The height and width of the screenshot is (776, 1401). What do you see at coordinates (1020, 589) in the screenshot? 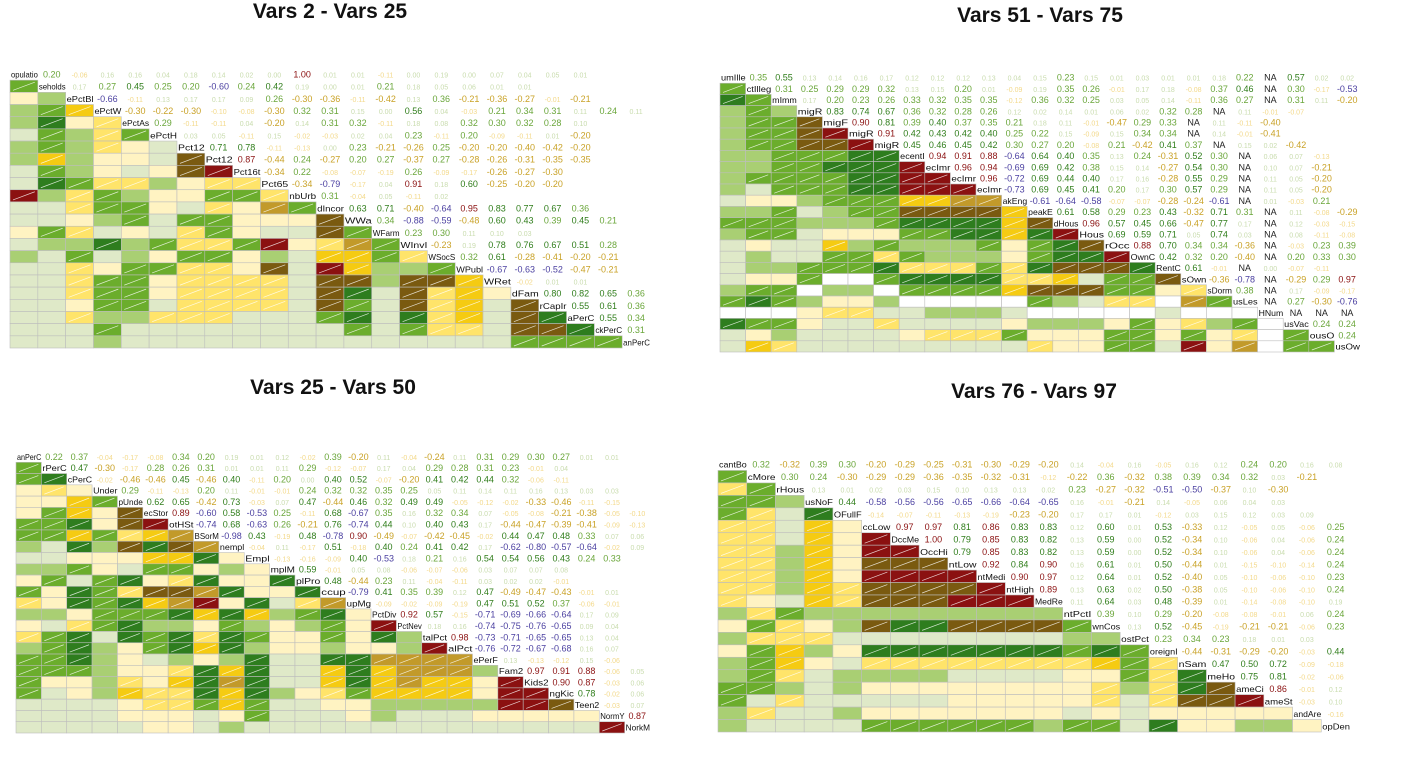
I see `diagonal-label: ntHigh` at bounding box center [1020, 589].